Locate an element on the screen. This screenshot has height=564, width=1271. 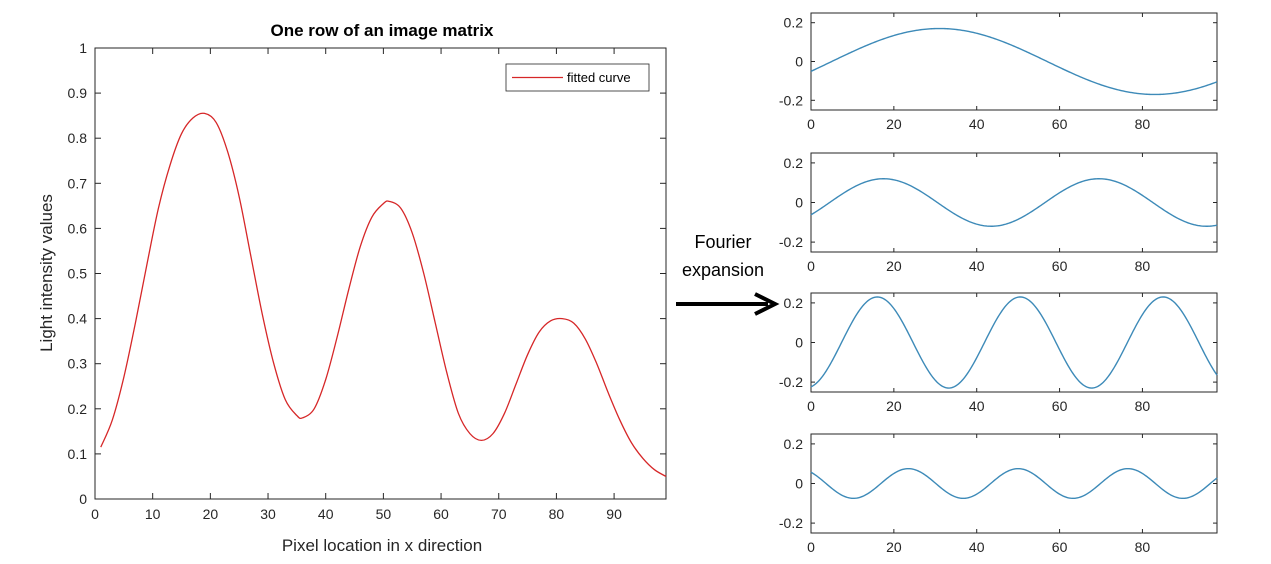
annotation-line-2: expansion is located at coordinates (723, 270).